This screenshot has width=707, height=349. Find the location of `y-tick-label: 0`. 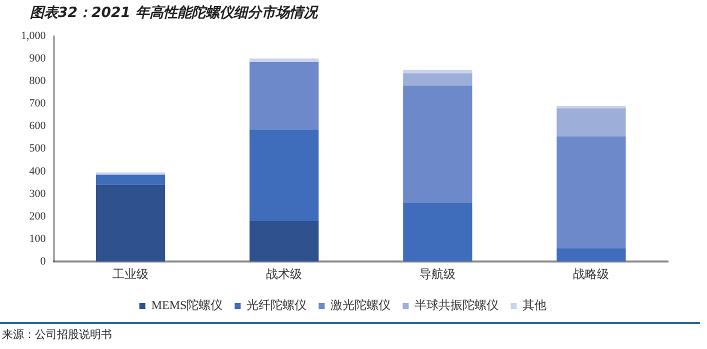

y-tick-label: 0 is located at coordinates (43, 261).